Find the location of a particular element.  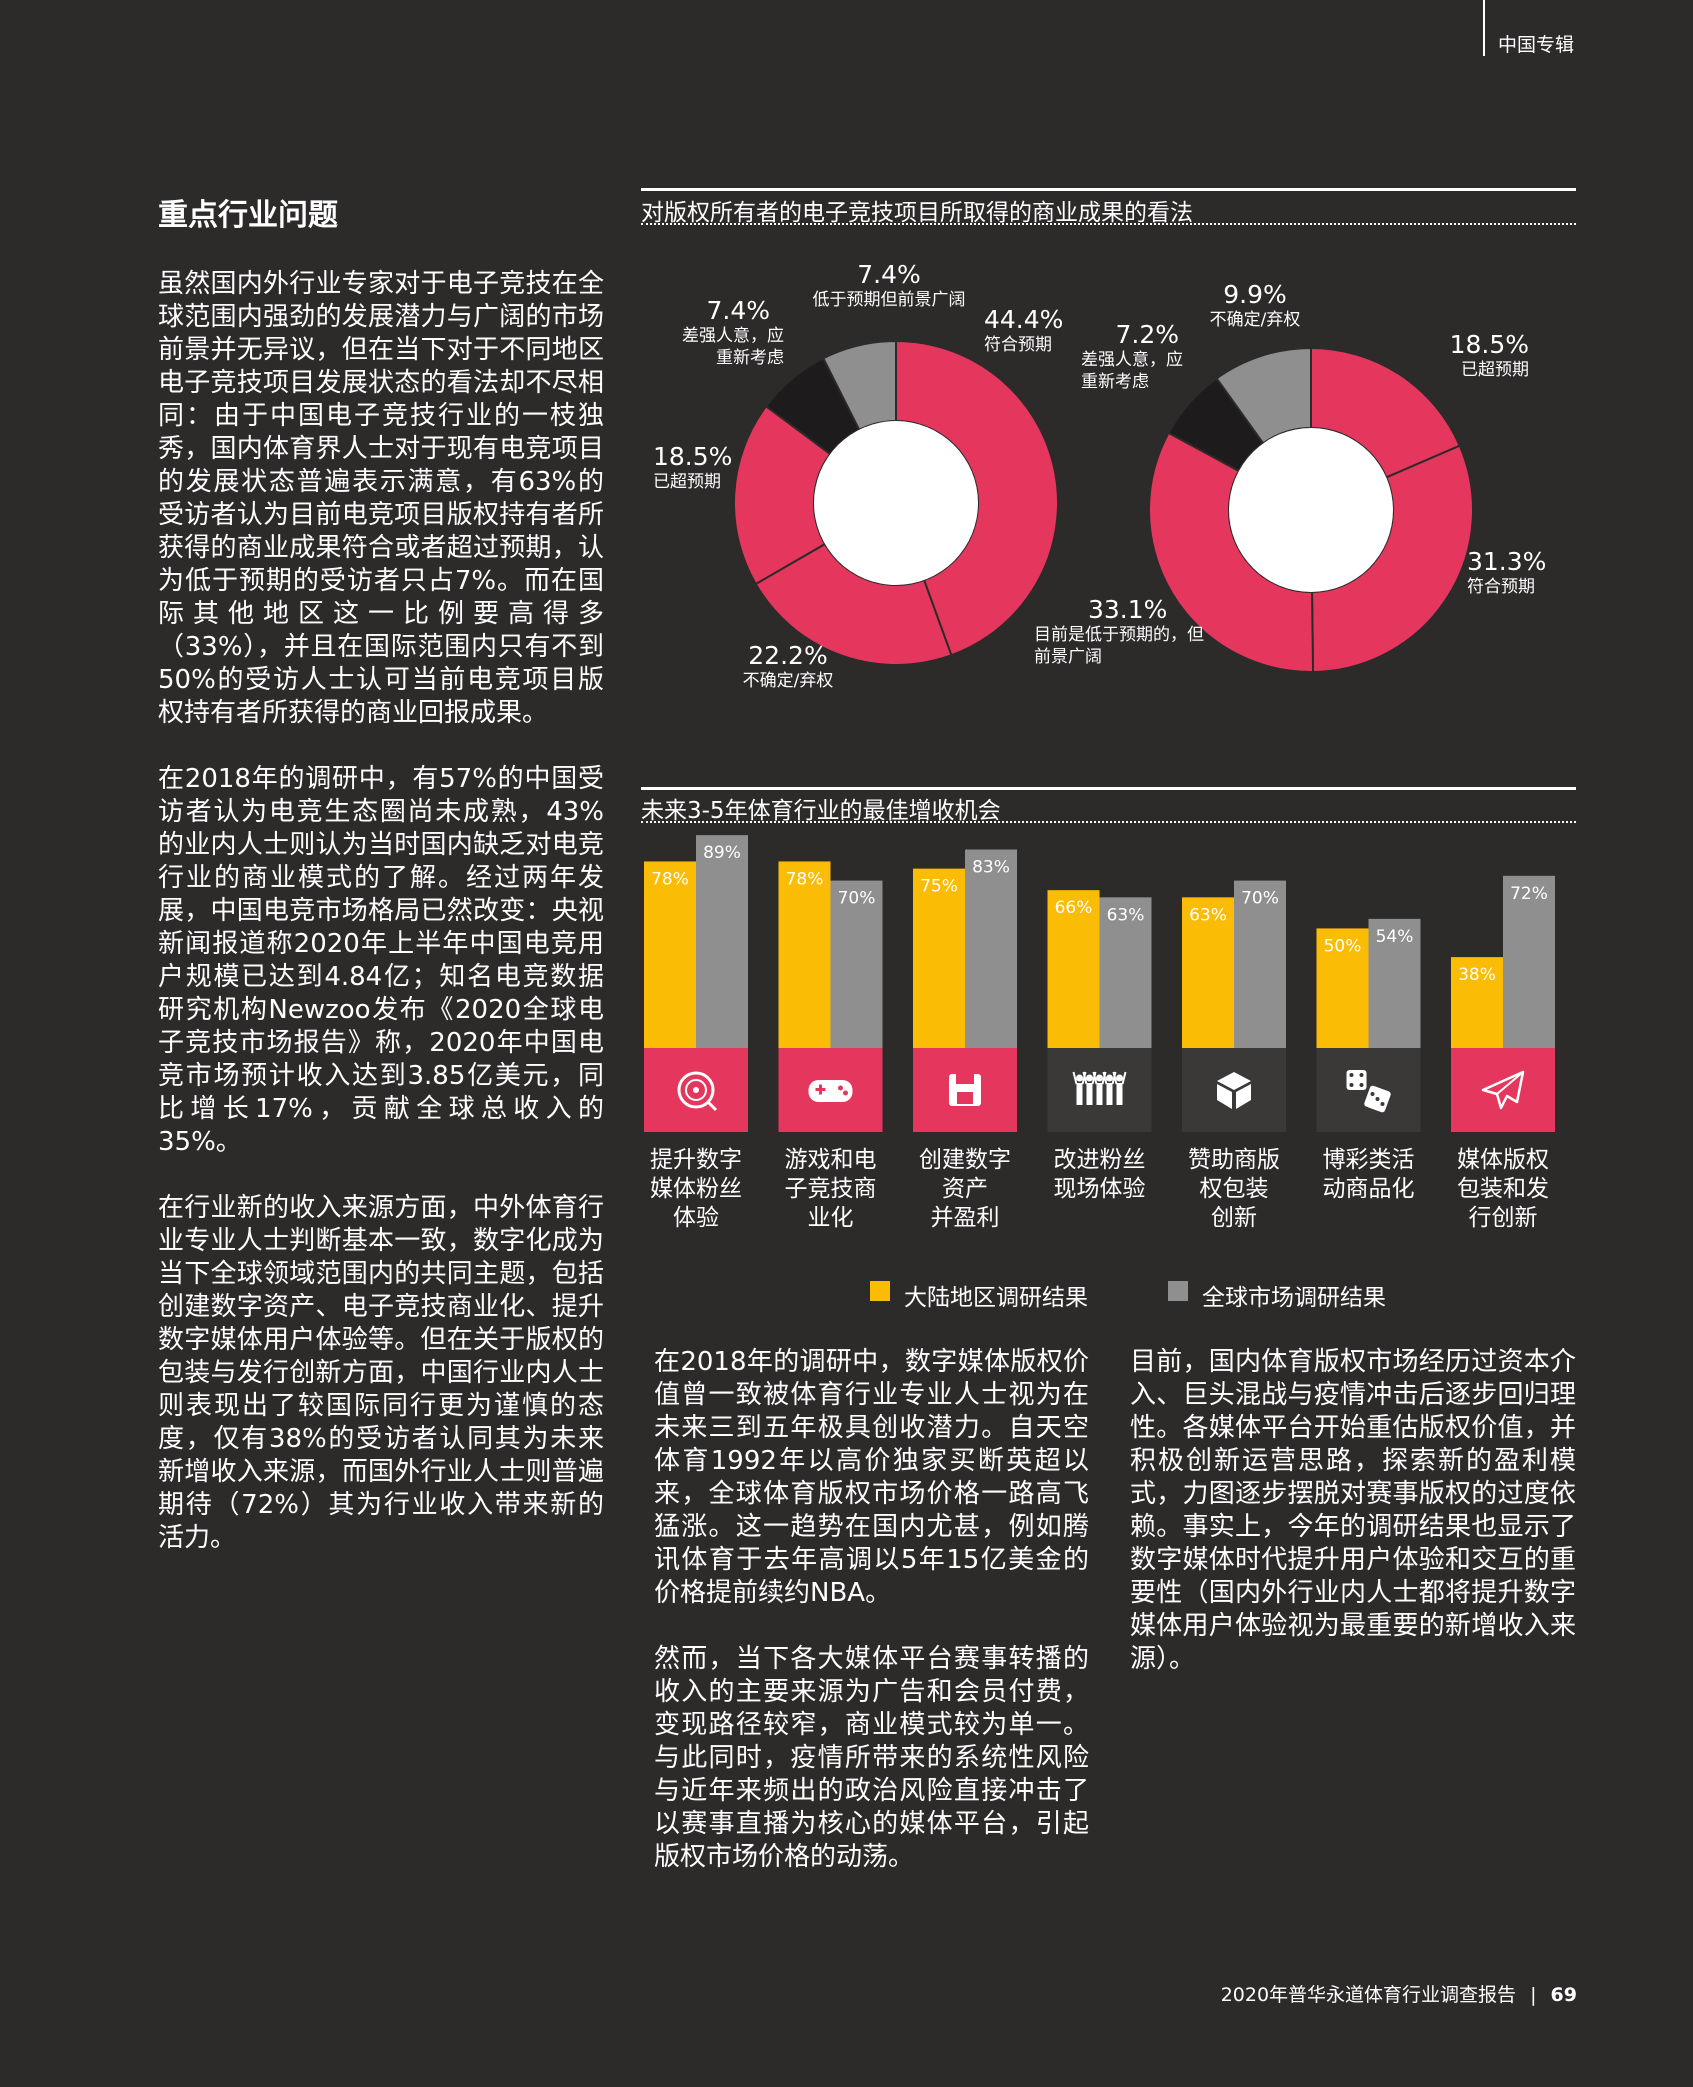

section-divider is located at coordinates (1484, 28).